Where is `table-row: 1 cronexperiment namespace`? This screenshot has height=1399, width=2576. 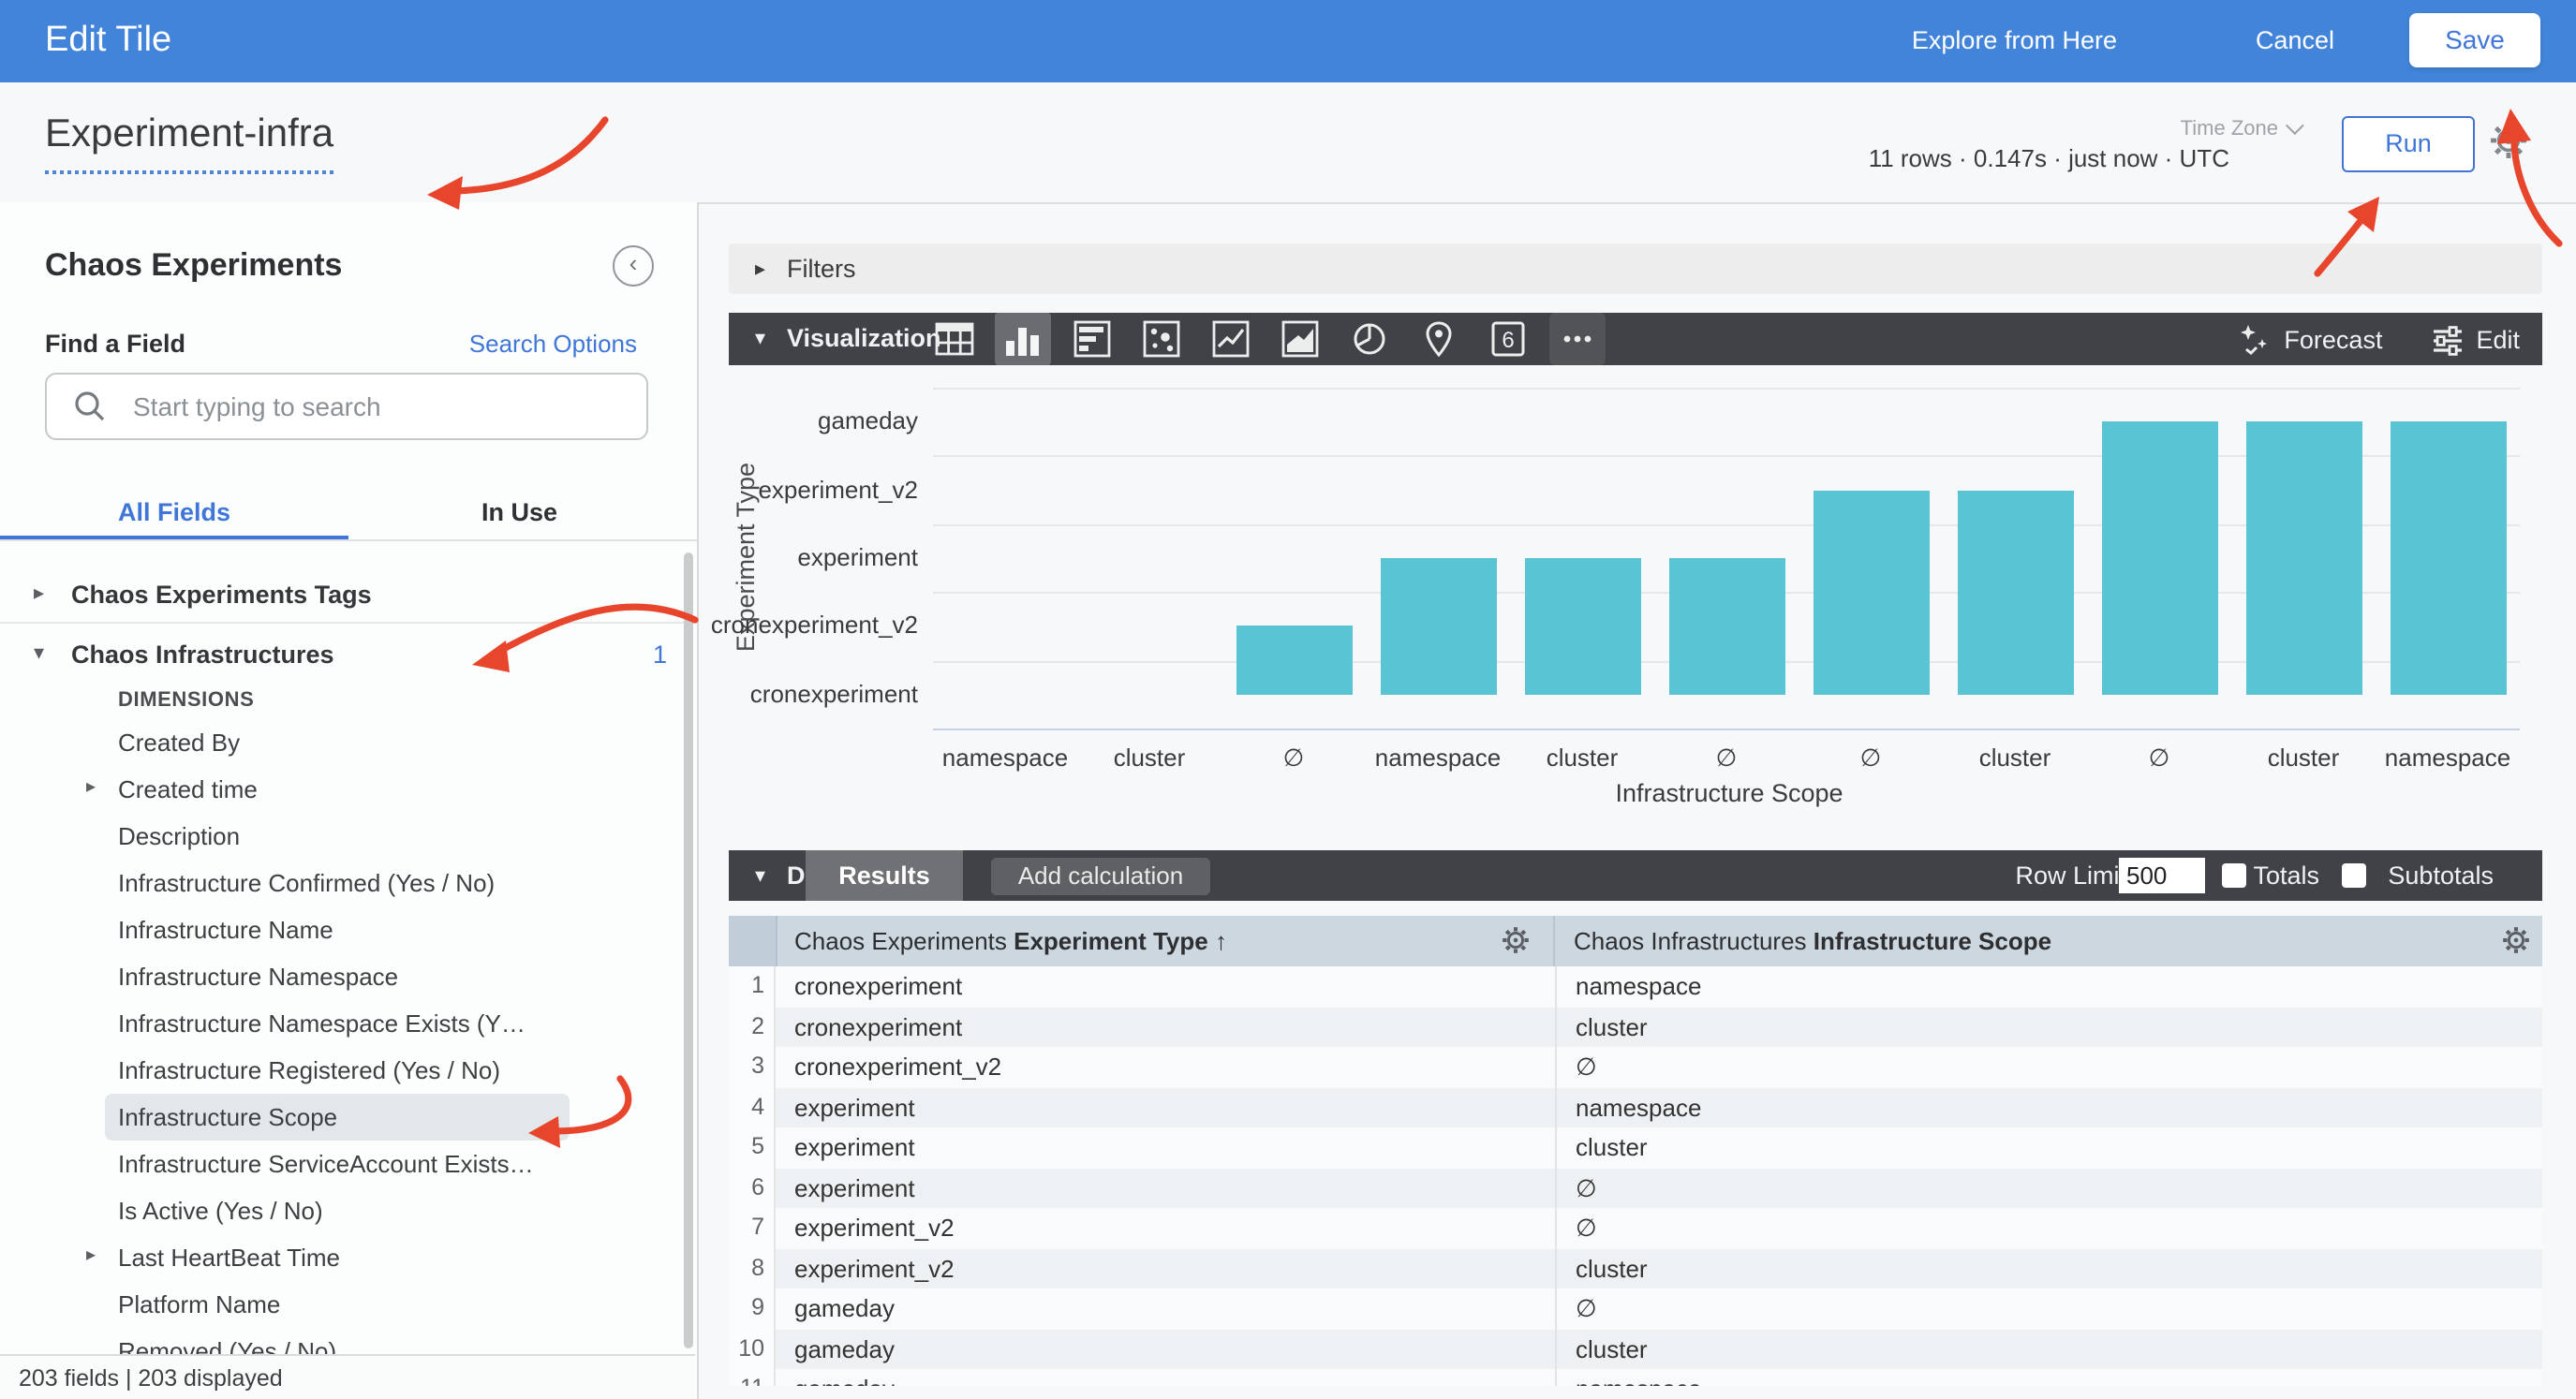
table-row: 1 cronexperiment namespace is located at coordinates (1635, 986).